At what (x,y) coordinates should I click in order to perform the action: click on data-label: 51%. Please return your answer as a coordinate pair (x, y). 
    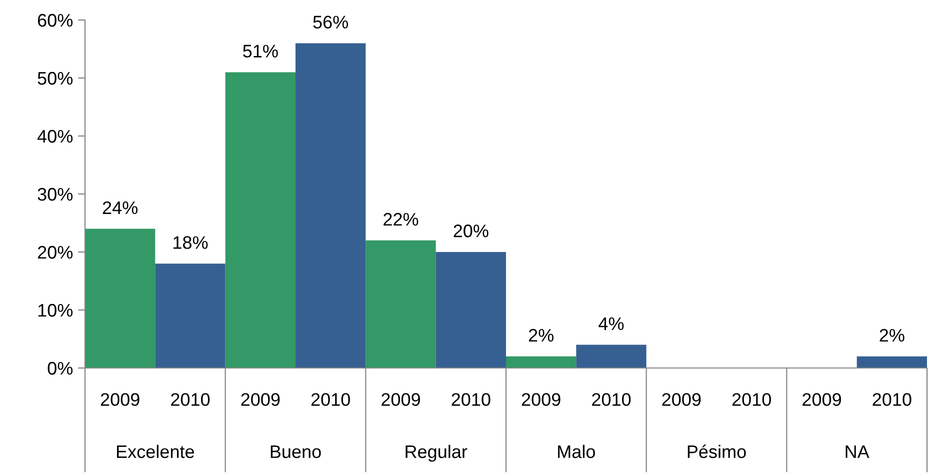
    Looking at the image, I should click on (260, 51).